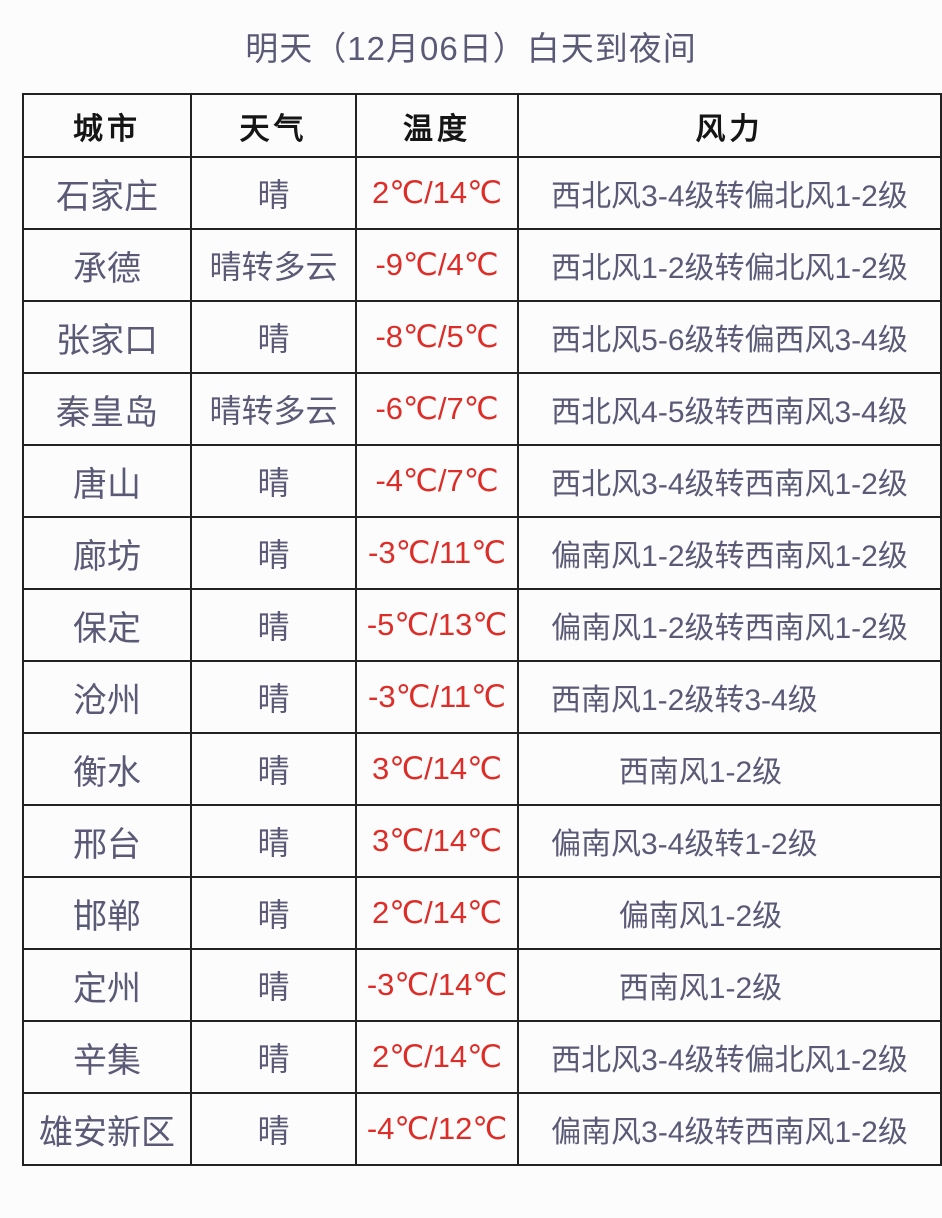 The image size is (942, 1218). I want to click on temperature-cell: -8℃/5℃, so click(437, 337).